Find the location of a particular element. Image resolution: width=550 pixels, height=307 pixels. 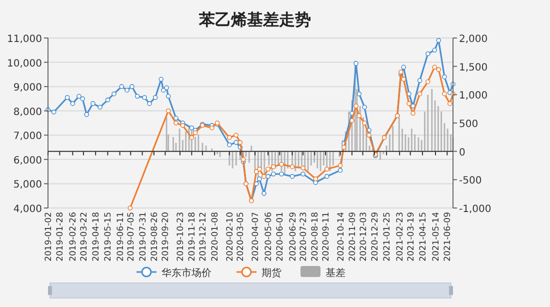

x-tick-label: 2020-06-01 is located at coordinates (281, 237).